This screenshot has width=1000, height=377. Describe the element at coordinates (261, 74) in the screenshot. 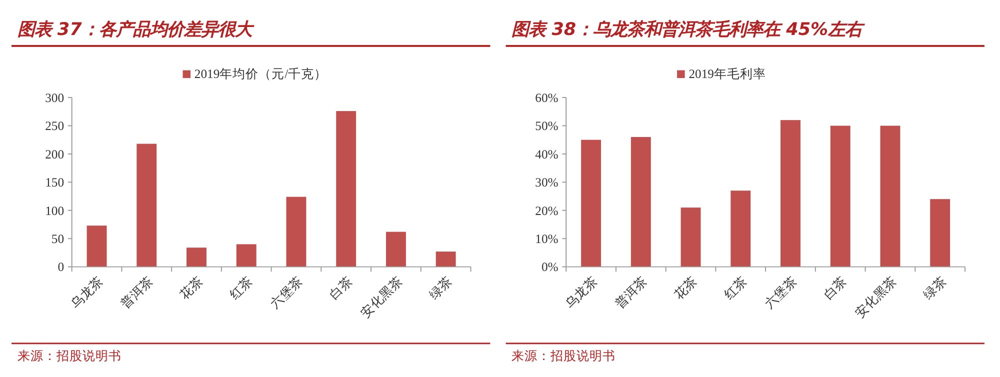

I see `legend-label: 2019年均价（元/千克）` at that location.